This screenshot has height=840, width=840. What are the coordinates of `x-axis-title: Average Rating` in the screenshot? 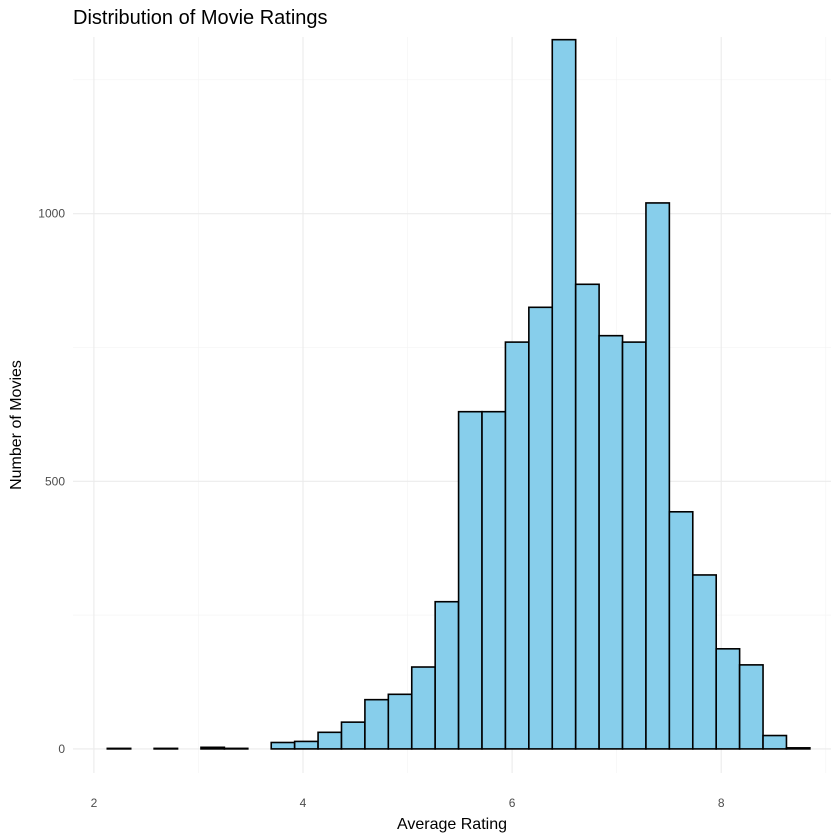 It's located at (452, 824).